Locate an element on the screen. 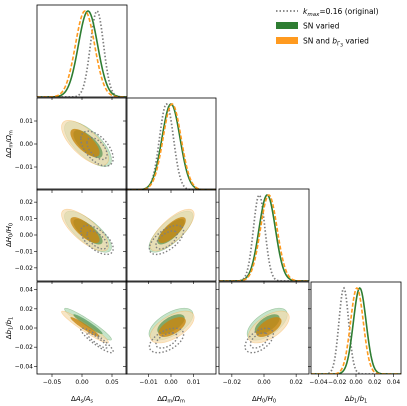 This screenshot has width=407, height=406. panel-3-3: −0.04 −0.02 0.00 0.02 0.04 is located at coordinates (355, 333).